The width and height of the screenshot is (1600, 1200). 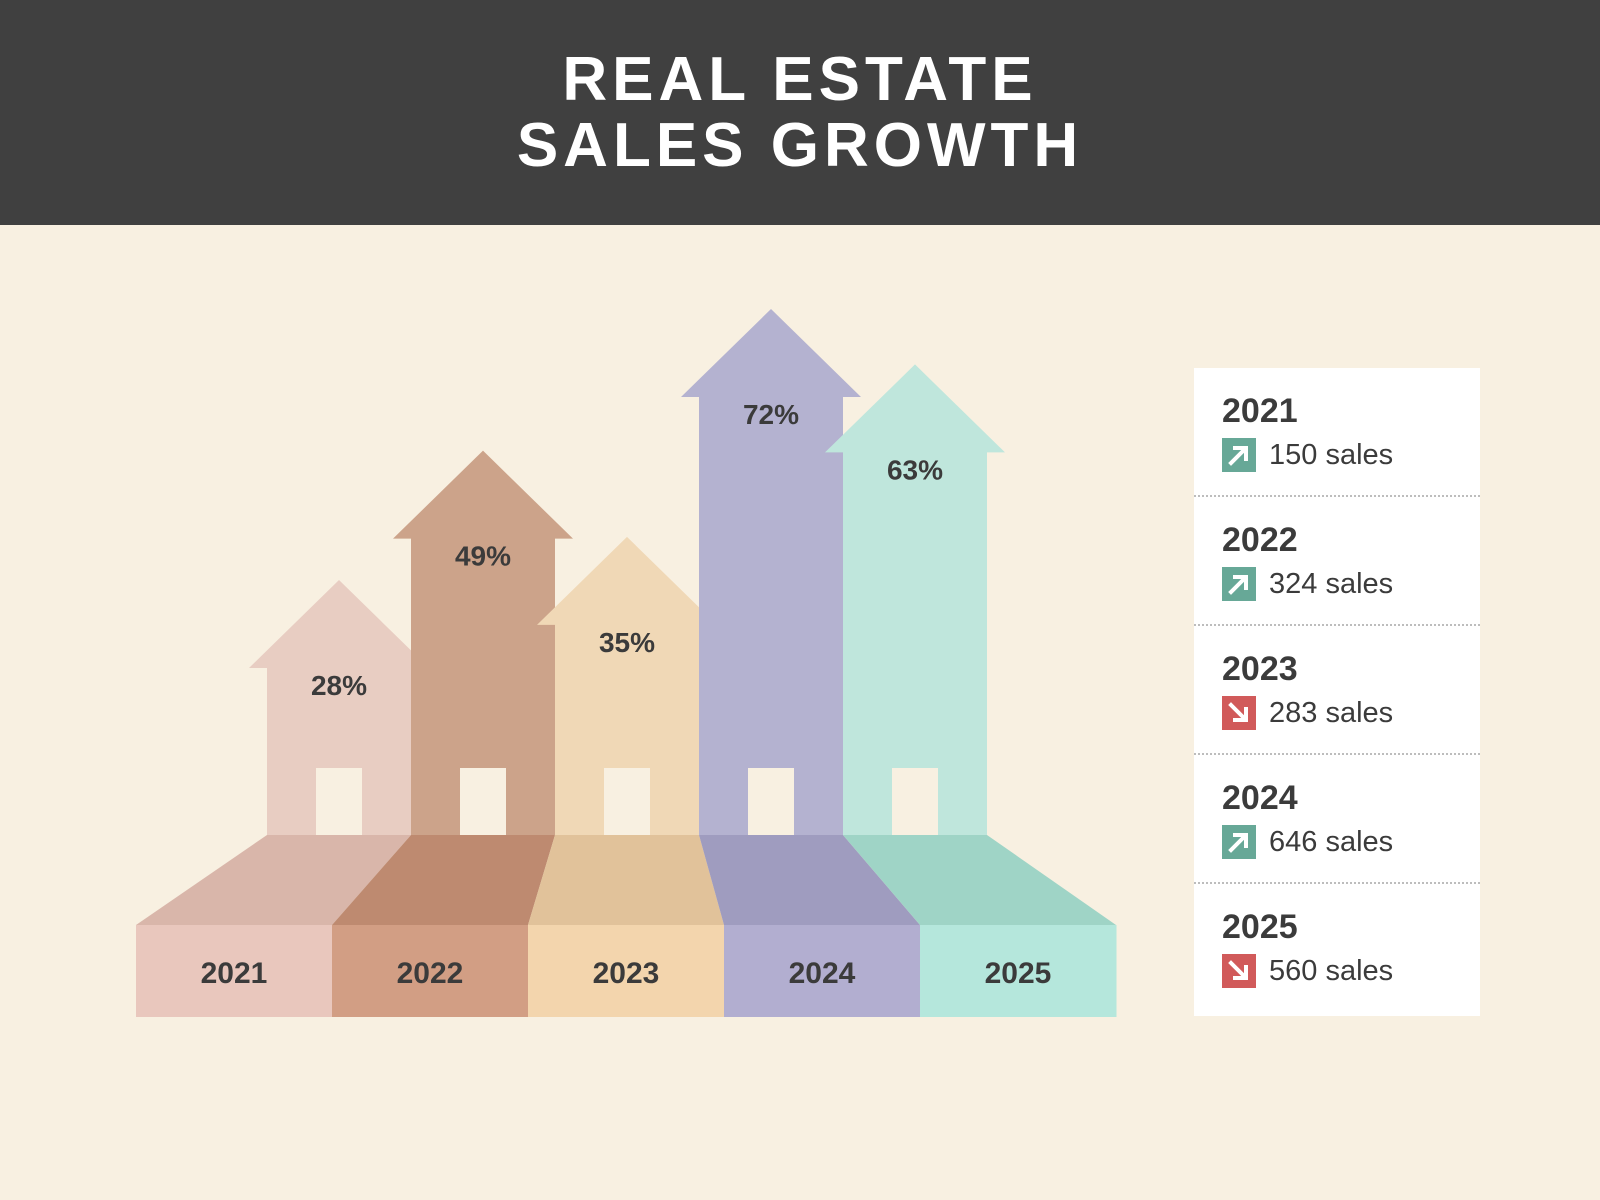 I want to click on door-2021, so click(x=339, y=801).